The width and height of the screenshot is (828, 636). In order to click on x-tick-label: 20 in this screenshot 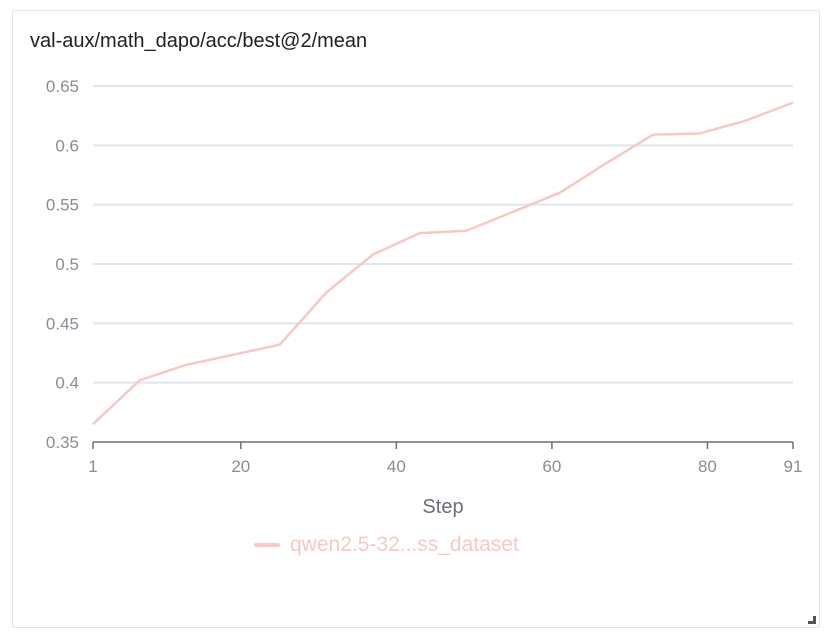, I will do `click(240, 466)`.